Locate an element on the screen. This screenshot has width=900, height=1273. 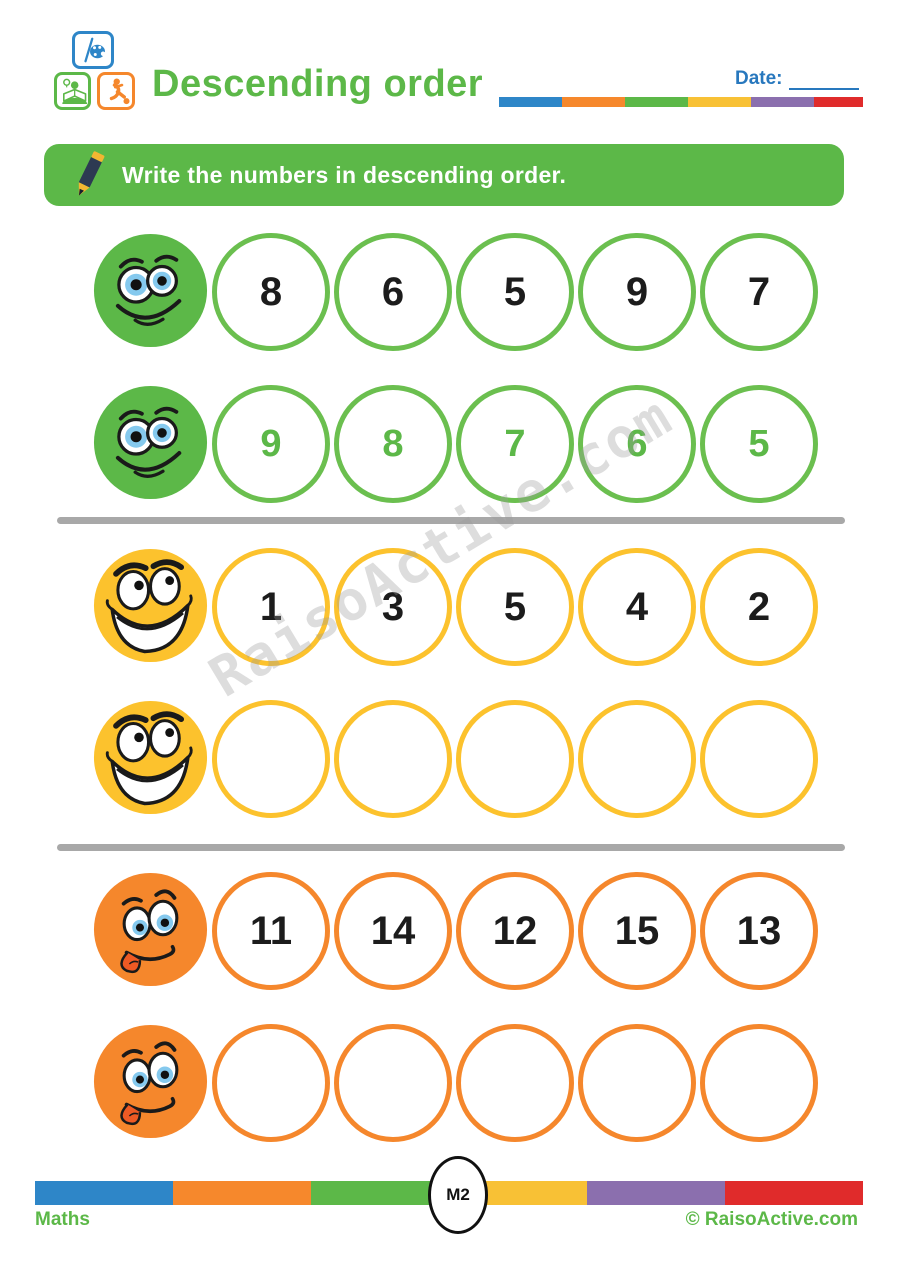
number-circle: 9 is located at coordinates (637, 292).